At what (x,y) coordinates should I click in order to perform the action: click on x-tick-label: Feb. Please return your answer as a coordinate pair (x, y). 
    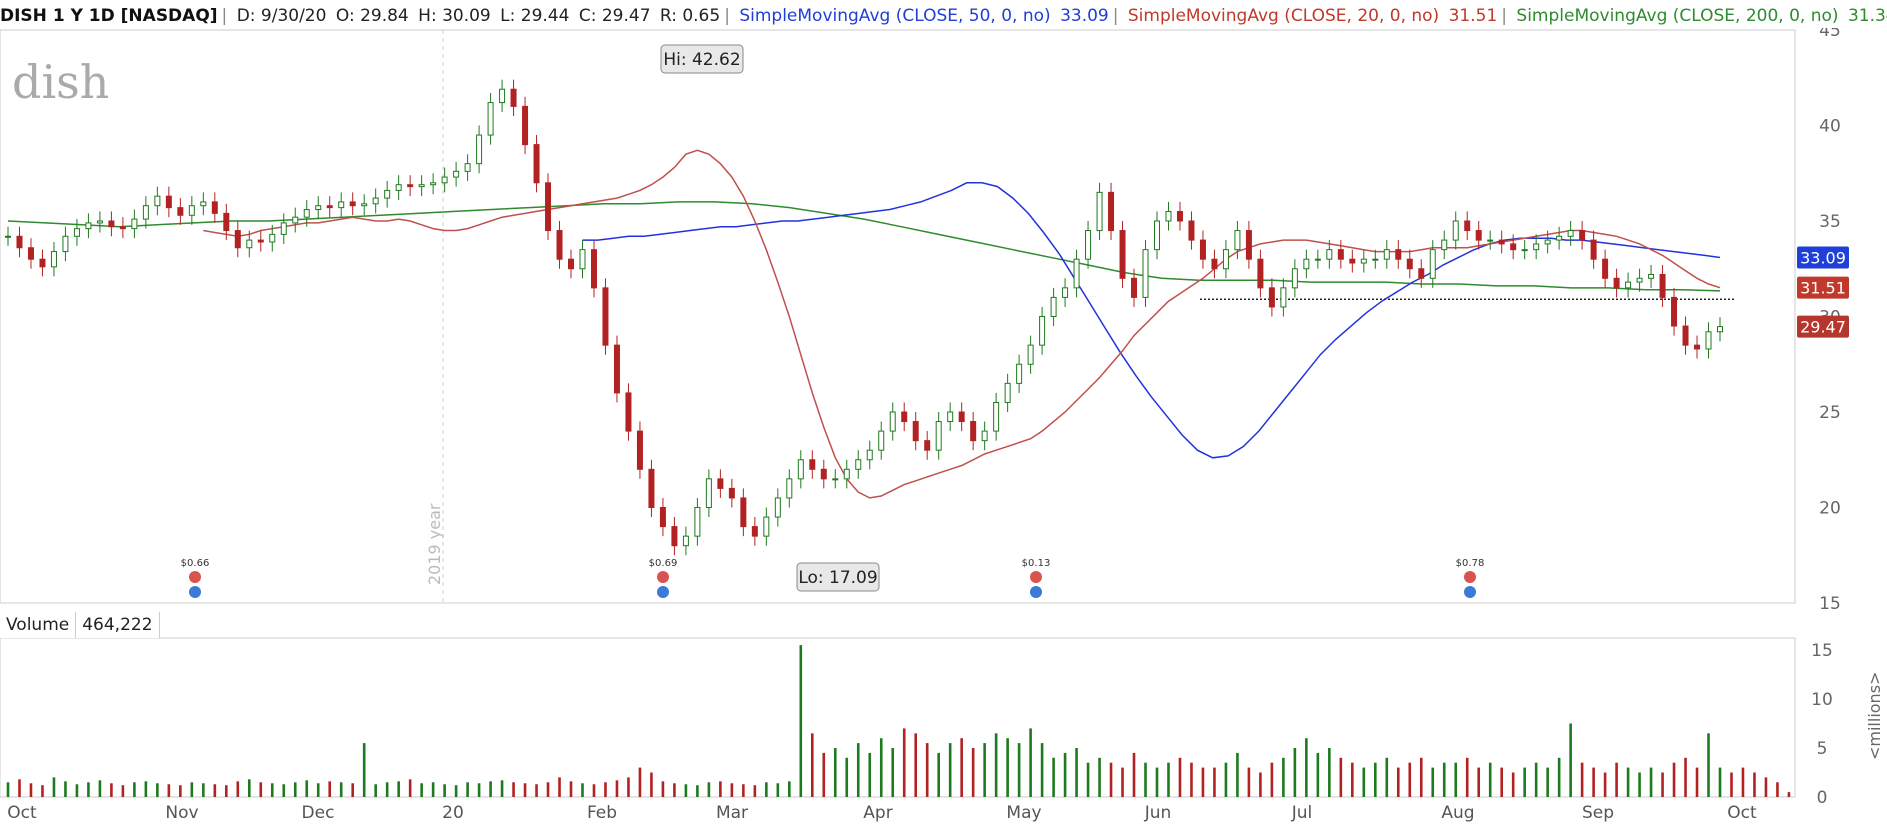
    Looking at the image, I should click on (602, 813).